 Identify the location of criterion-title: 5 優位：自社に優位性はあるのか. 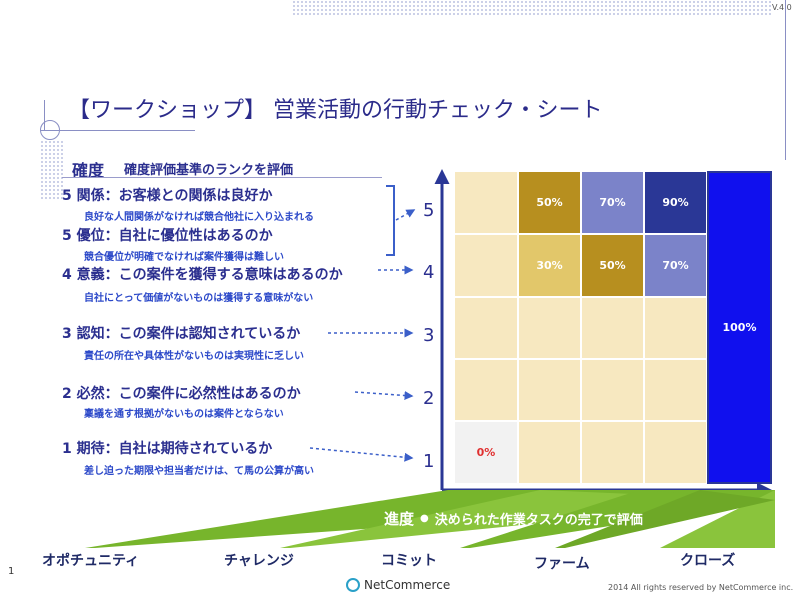
(167, 236).